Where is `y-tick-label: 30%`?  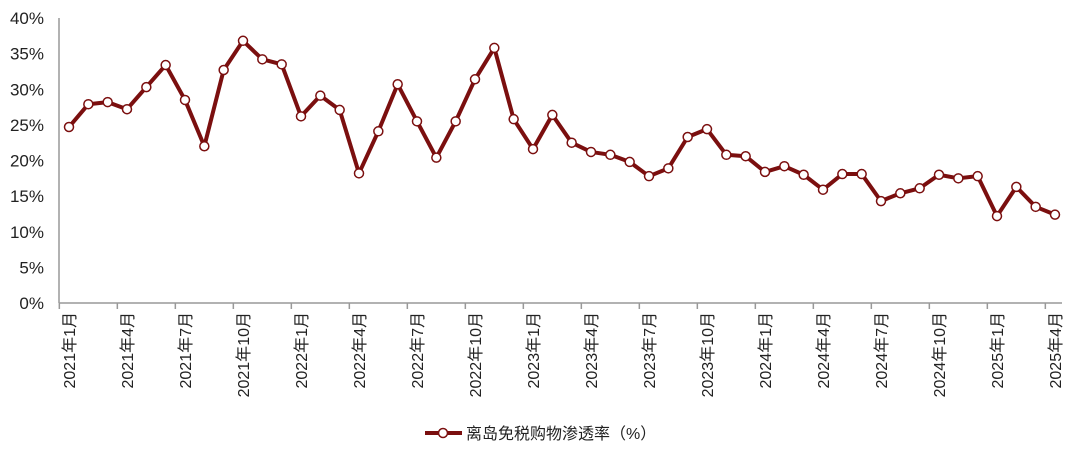
y-tick-label: 30% is located at coordinates (27, 89).